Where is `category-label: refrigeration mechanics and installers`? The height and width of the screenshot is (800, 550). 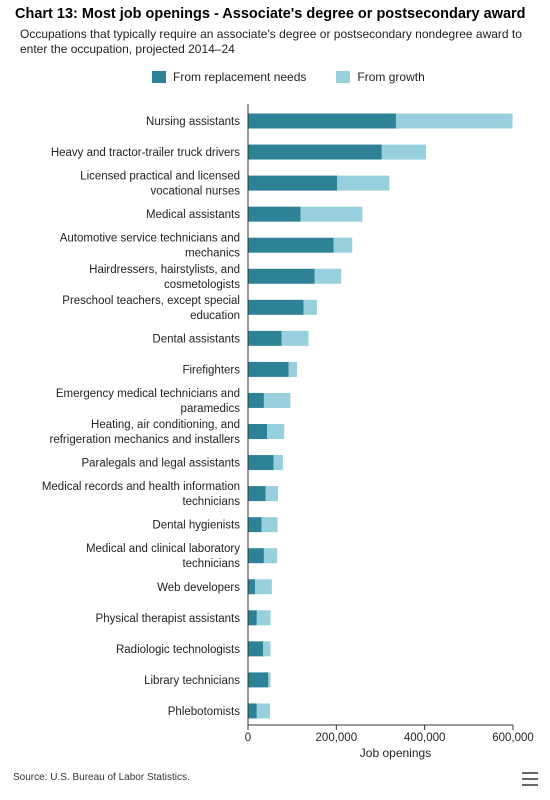
category-label: refrigeration mechanics and installers is located at coordinates (145, 440).